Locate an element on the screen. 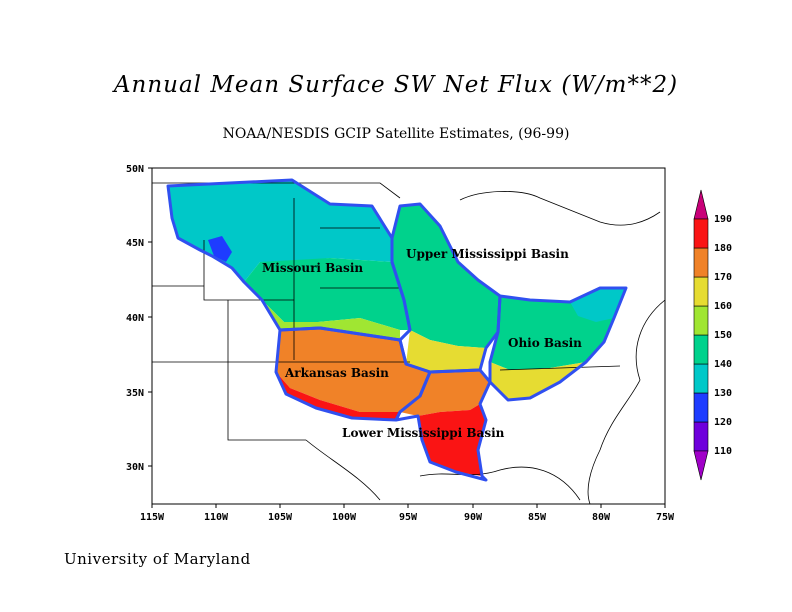 Image resolution: width=792 pixels, height=612 pixels. lat-label-30n: 30N is located at coordinates (135, 467).